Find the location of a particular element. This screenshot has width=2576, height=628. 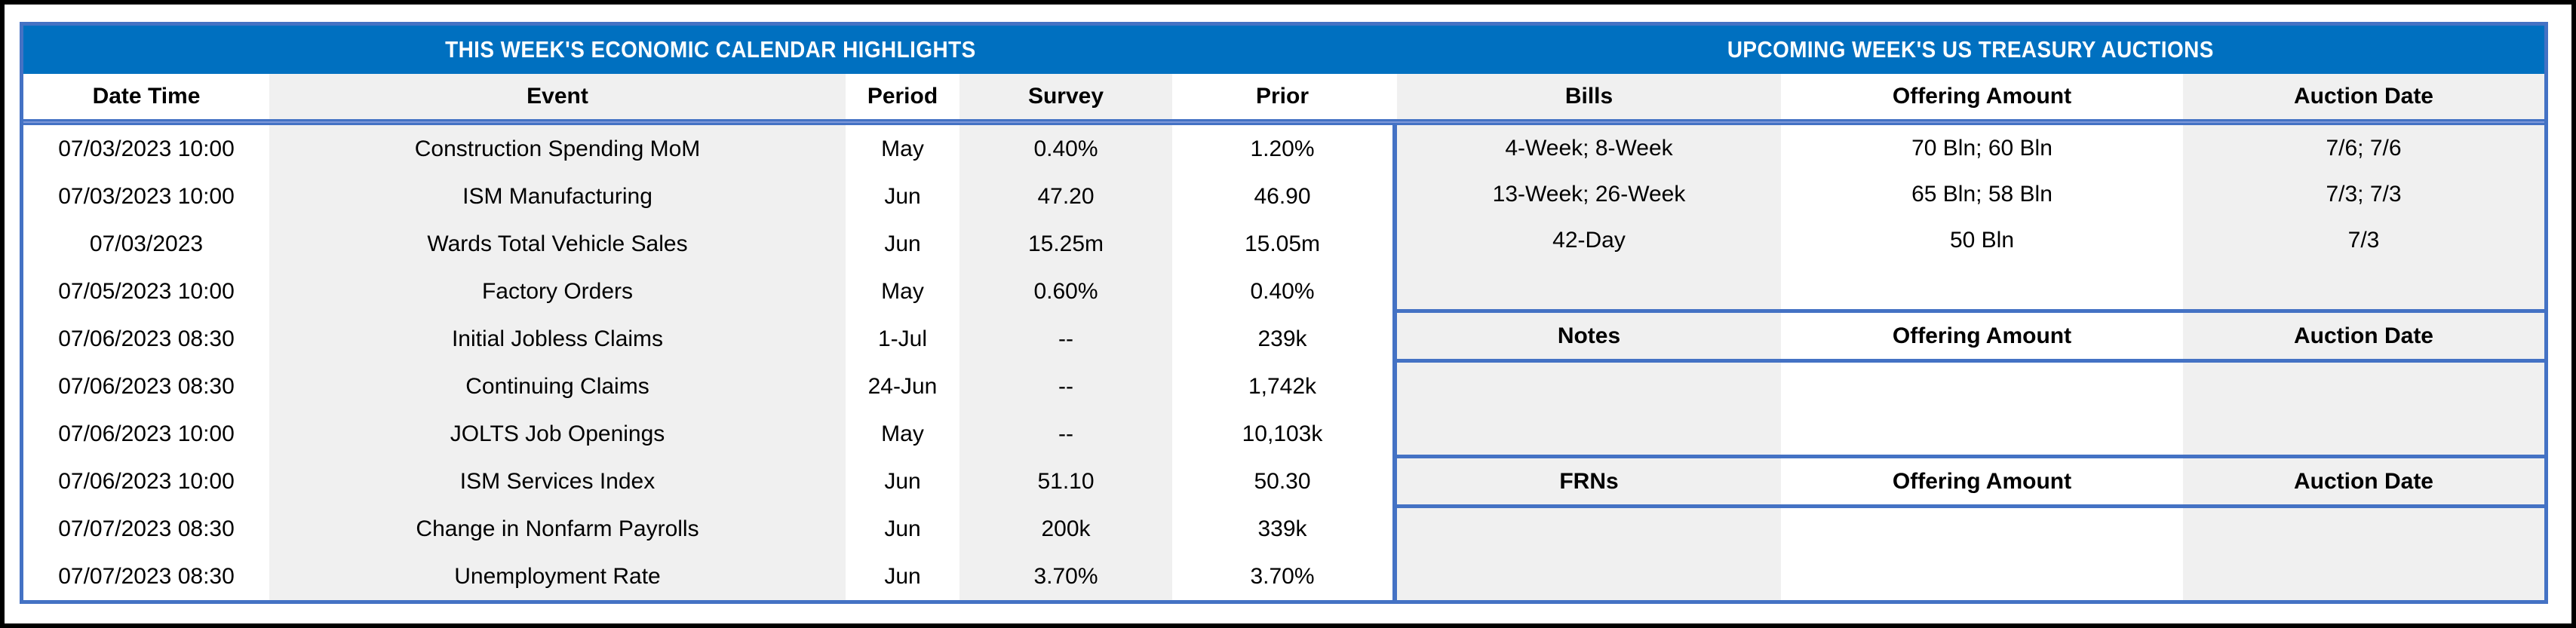

cell-event: Construction Spending MoM is located at coordinates (557, 148).